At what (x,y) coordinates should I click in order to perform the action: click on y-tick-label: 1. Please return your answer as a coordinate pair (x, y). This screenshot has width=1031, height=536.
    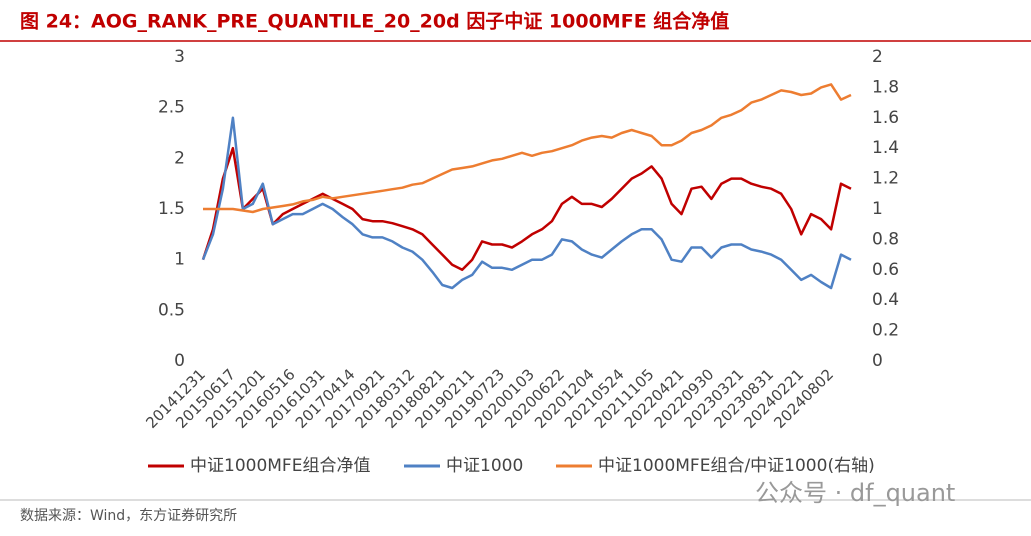
    Looking at the image, I should click on (179, 260).